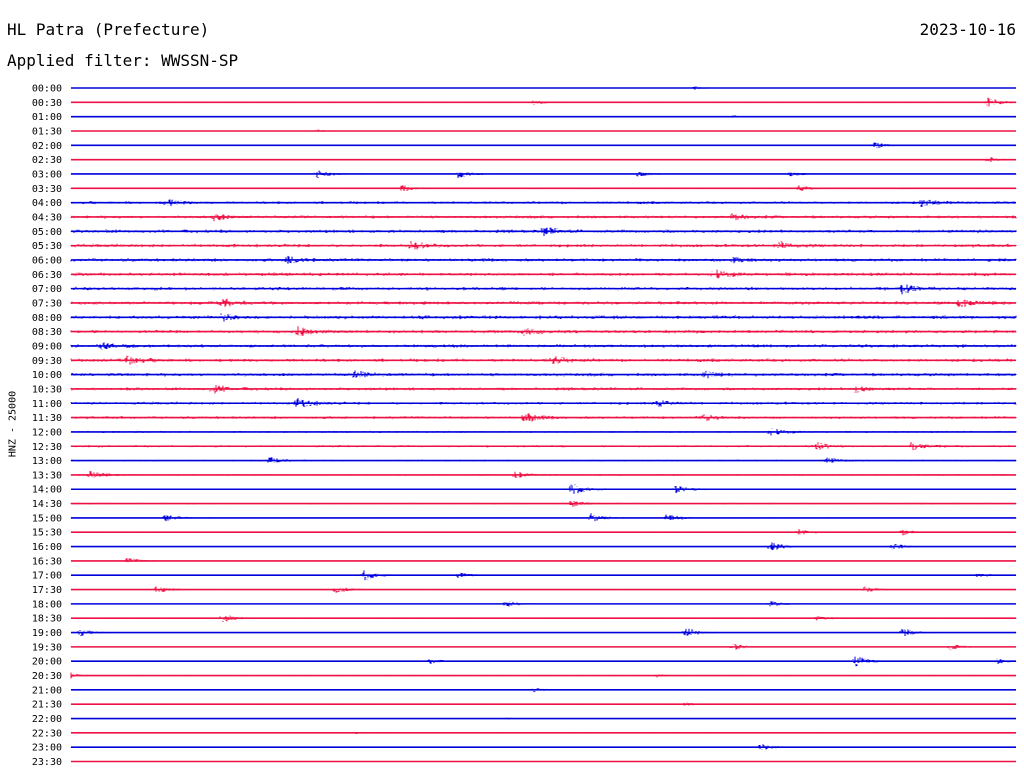 The image size is (1024, 780). I want to click on time-label: 16:30, so click(47, 561).